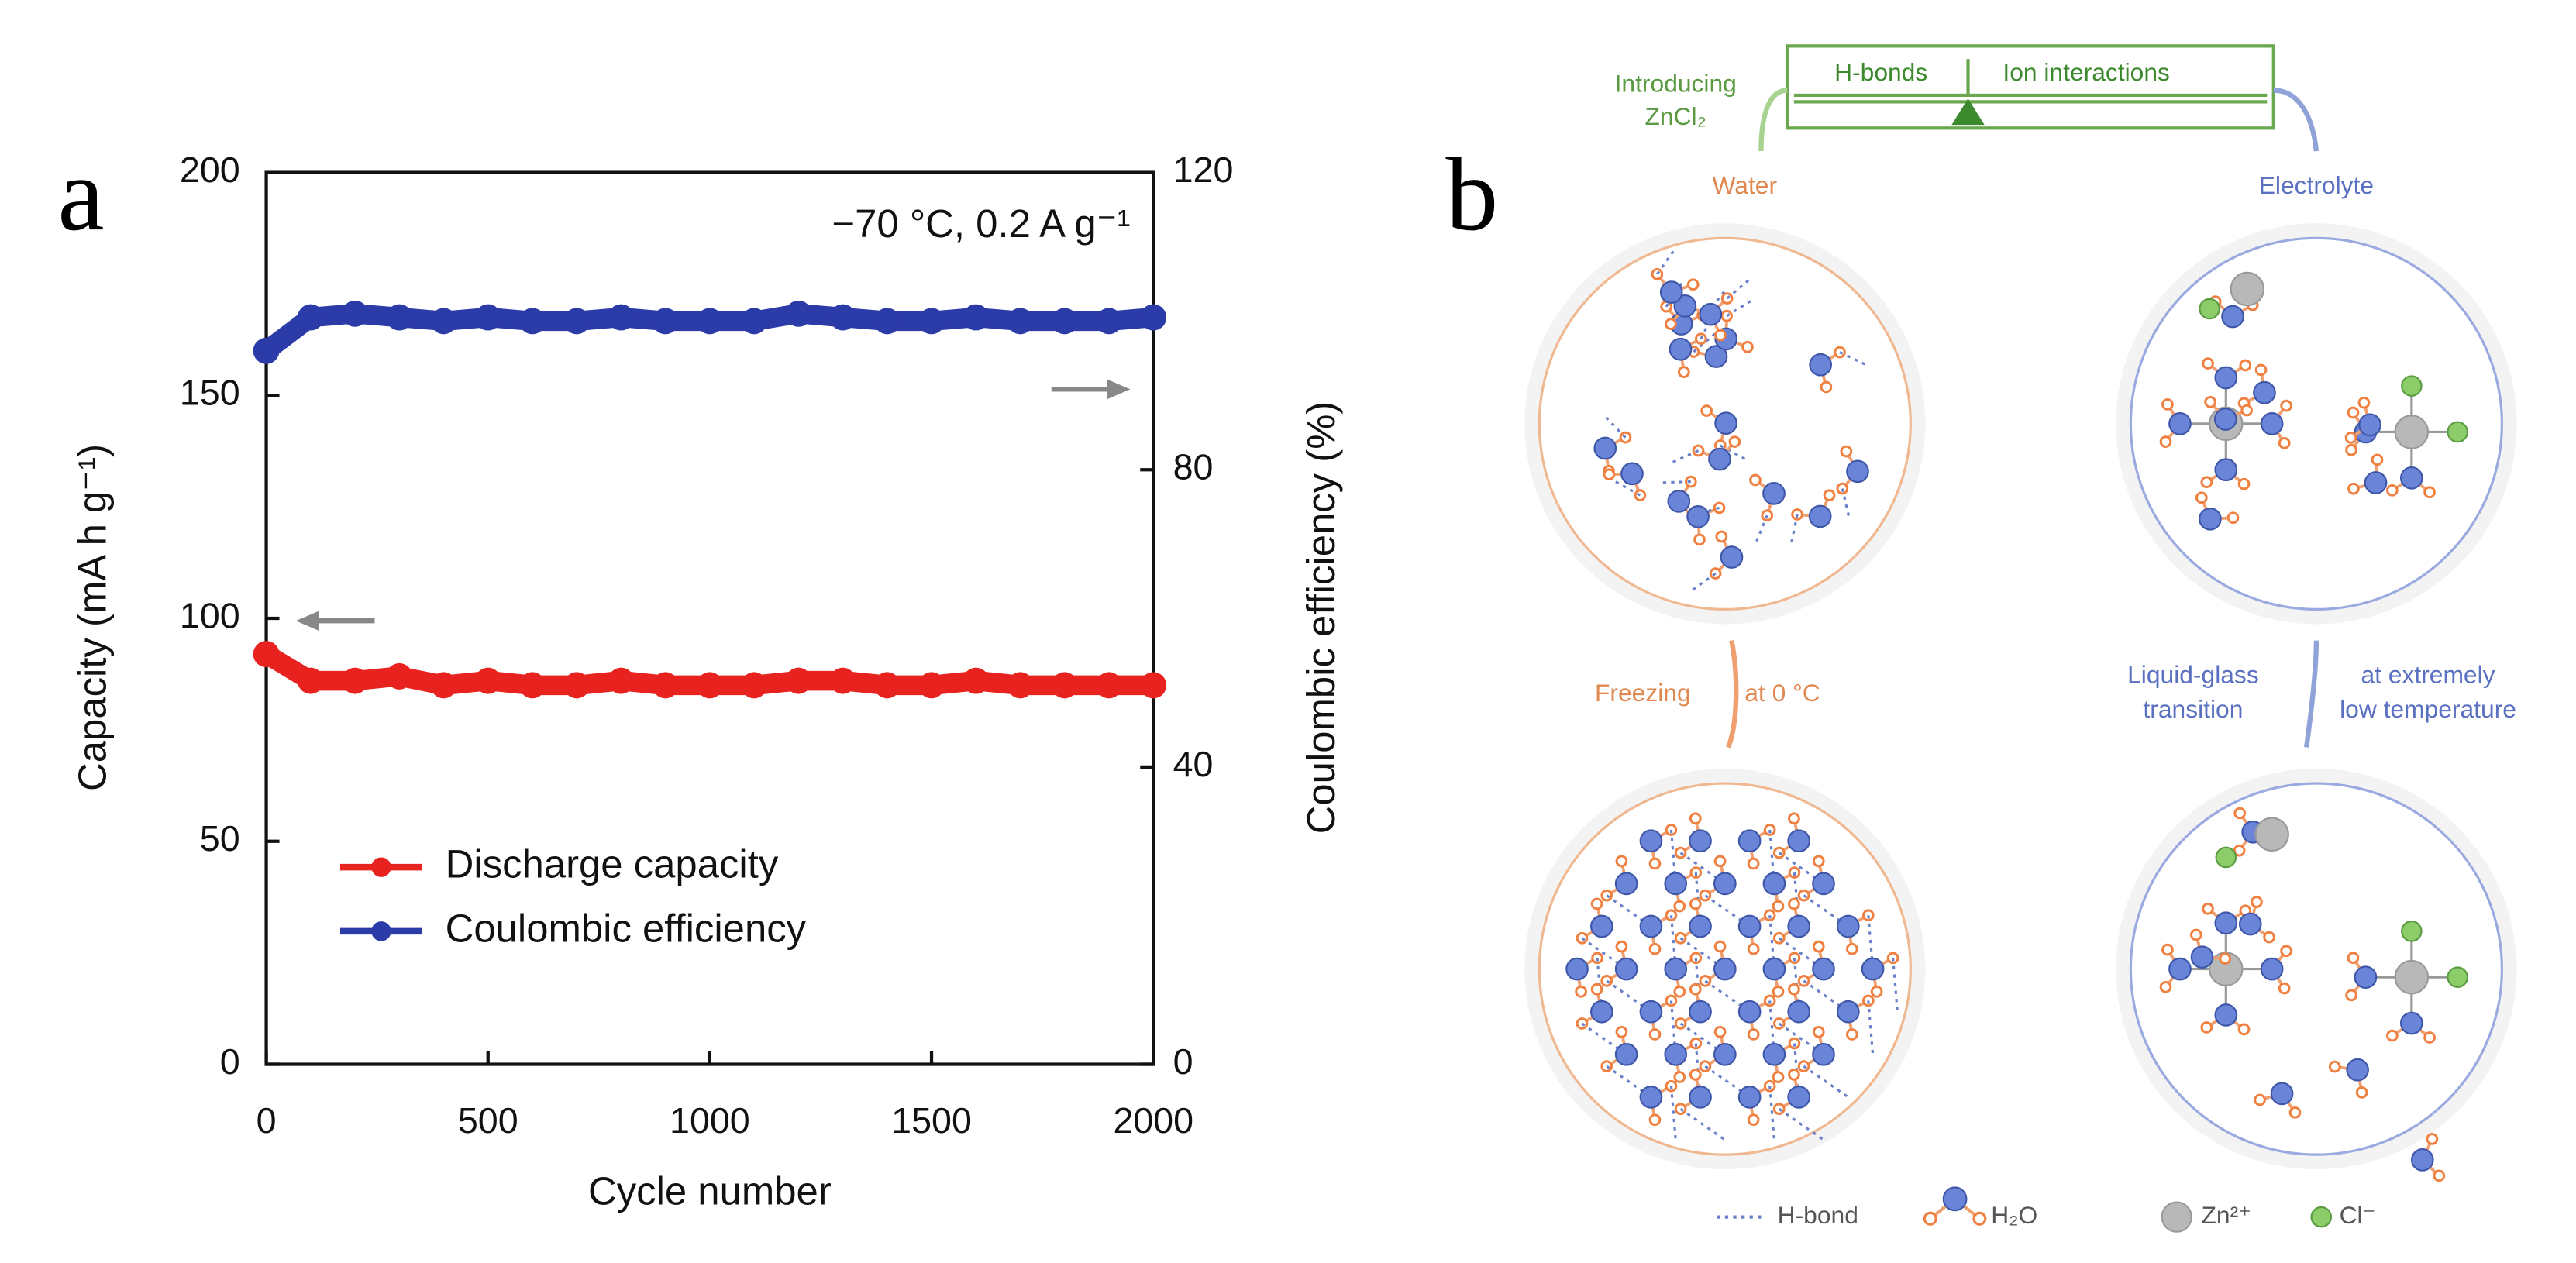 Image resolution: width=2576 pixels, height=1263 pixels. I want to click on x-tick-label: 1000, so click(710, 1120).